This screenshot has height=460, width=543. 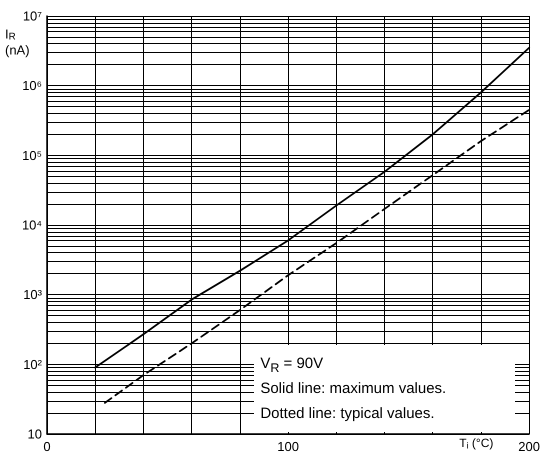 I want to click on y-tick-label: 10, so click(x=35, y=434).